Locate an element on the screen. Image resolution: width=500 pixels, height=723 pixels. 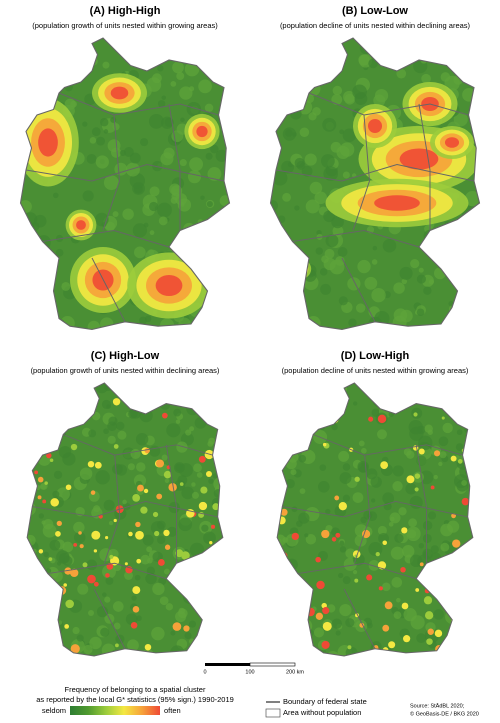
source-line: © GeoBasis-DE / BKG 2020 is located at coordinates (444, 713).